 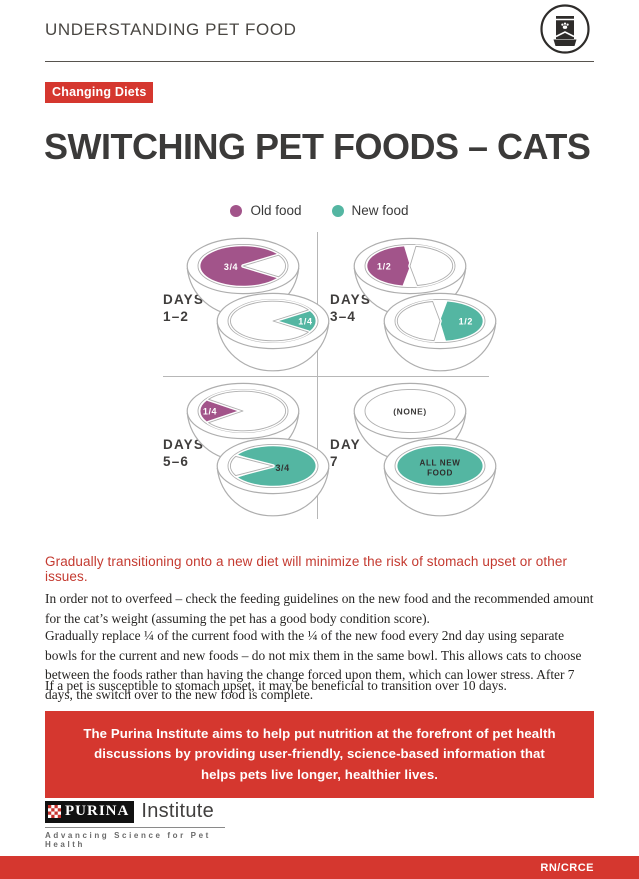 What do you see at coordinates (243, 277) in the screenshot?
I see `old-food-bowl: 3/4` at bounding box center [243, 277].